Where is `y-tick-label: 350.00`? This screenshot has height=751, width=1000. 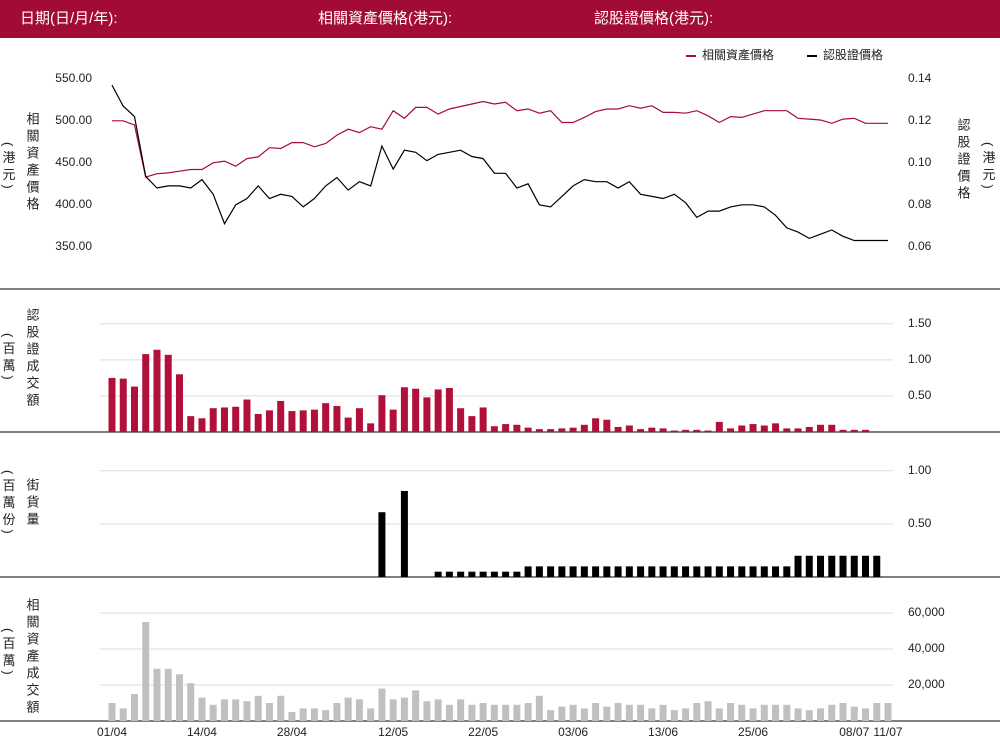 y-tick-label: 350.00 is located at coordinates (73, 246).